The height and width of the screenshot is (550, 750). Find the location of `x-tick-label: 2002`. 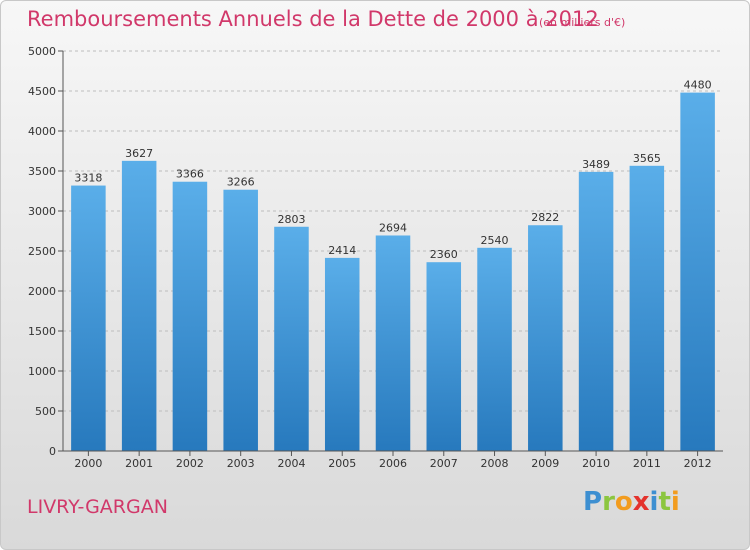

x-tick-label: 2002 is located at coordinates (190, 463).